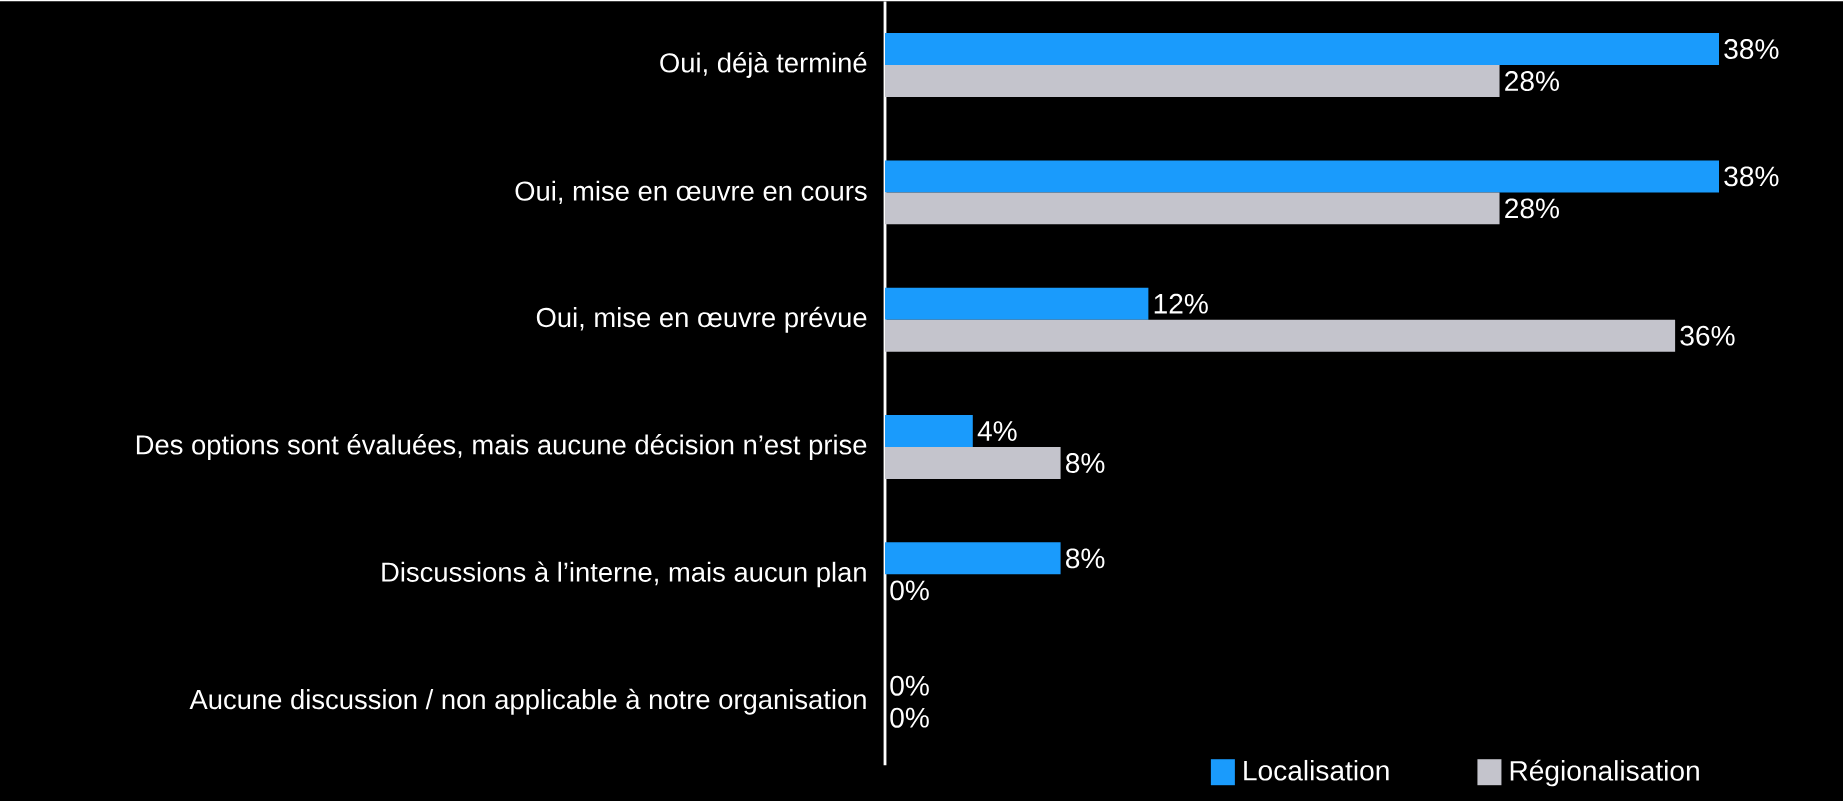  What do you see at coordinates (997, 431) in the screenshot?
I see `data-label: 4%` at bounding box center [997, 431].